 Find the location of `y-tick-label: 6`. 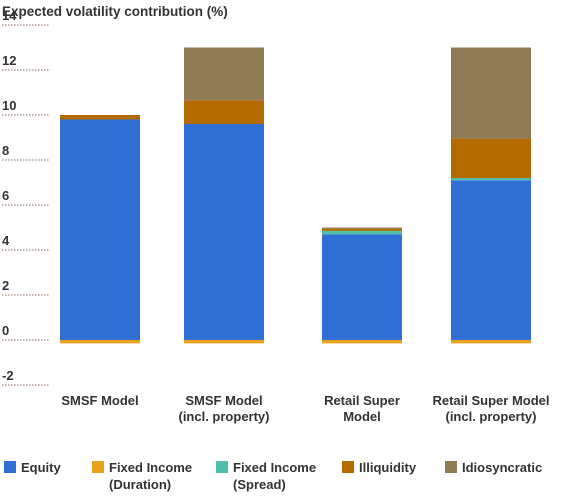

y-tick-label: 6 is located at coordinates (5, 195).